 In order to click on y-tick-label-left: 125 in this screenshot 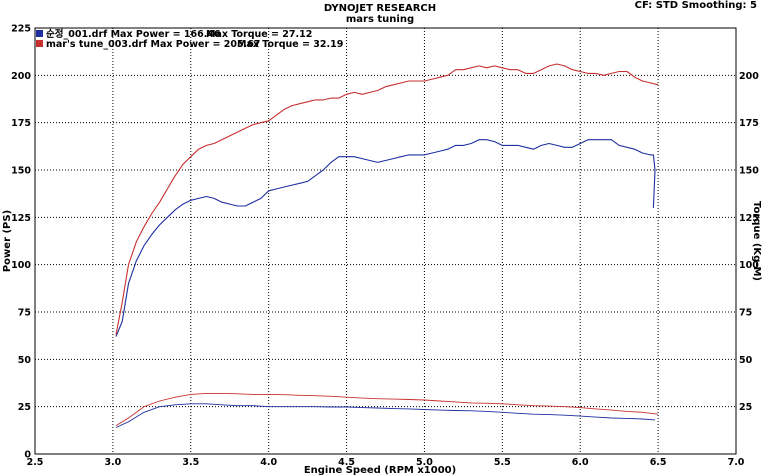, I will do `click(21, 218)`.